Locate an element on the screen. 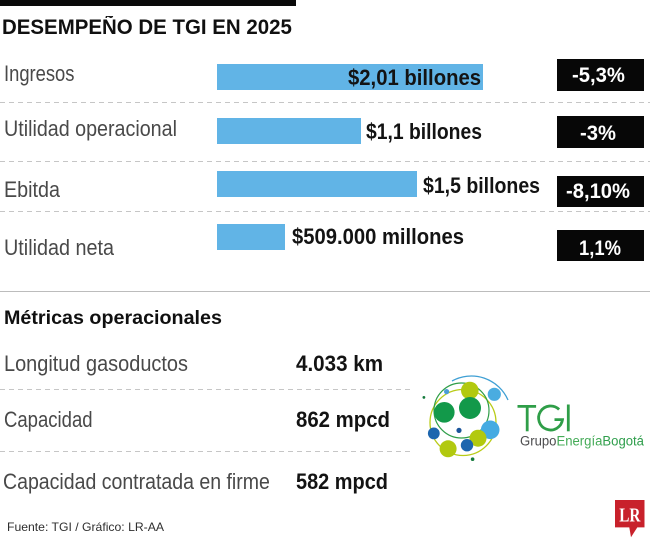  svg-text: LR is located at coordinates (630, 515).